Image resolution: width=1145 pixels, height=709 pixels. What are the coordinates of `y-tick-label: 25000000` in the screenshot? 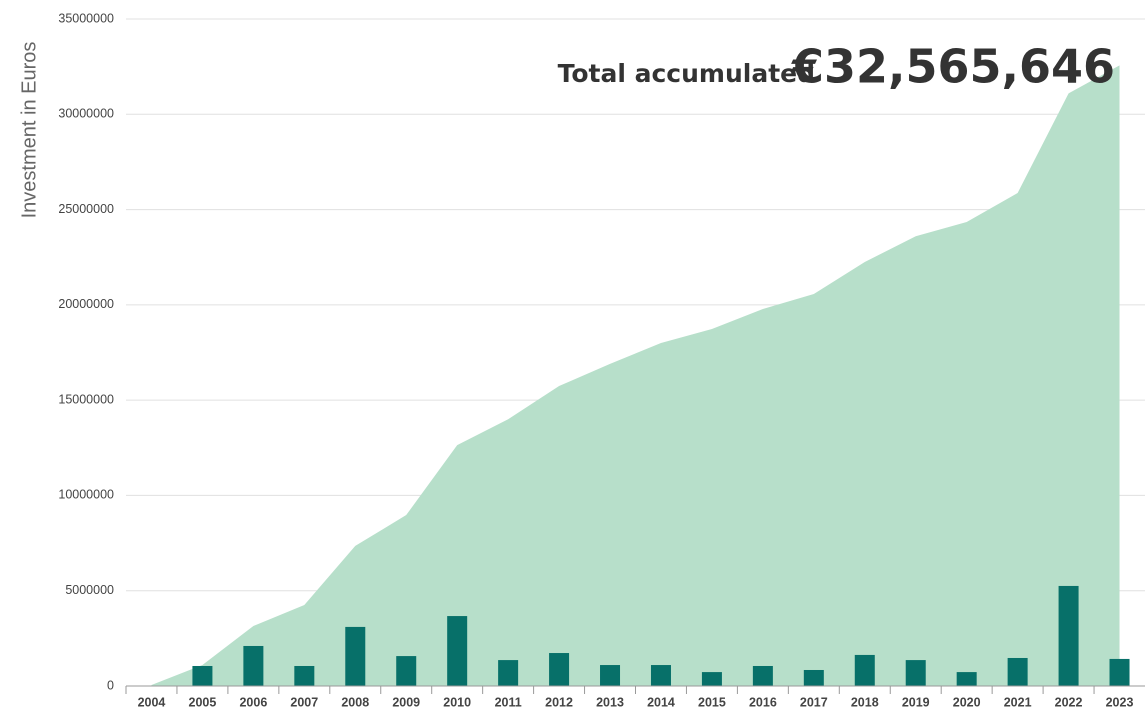 It's located at (86, 209).